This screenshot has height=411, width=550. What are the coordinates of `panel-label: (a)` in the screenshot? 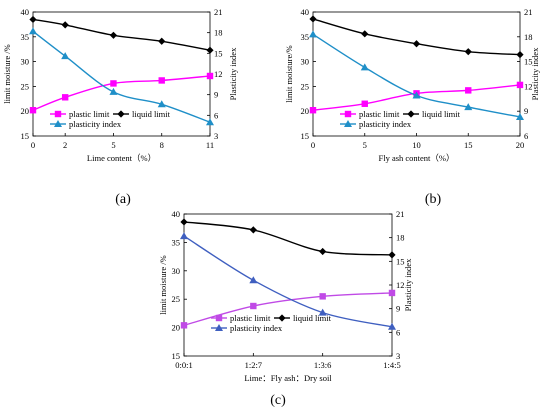 It's located at (123, 199).